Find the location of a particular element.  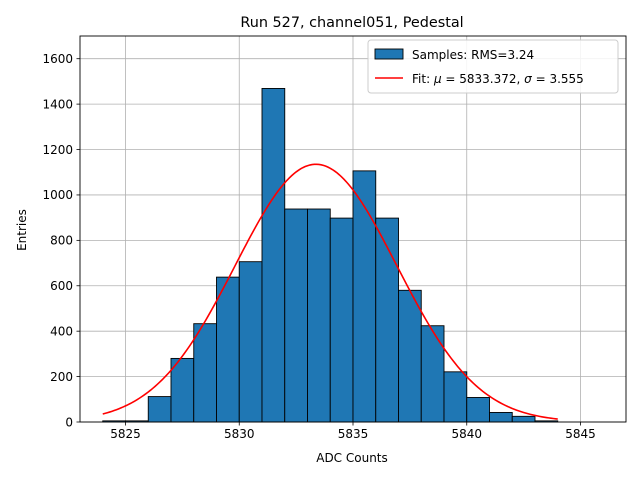

legend-samples-patch is located at coordinates (389, 54).